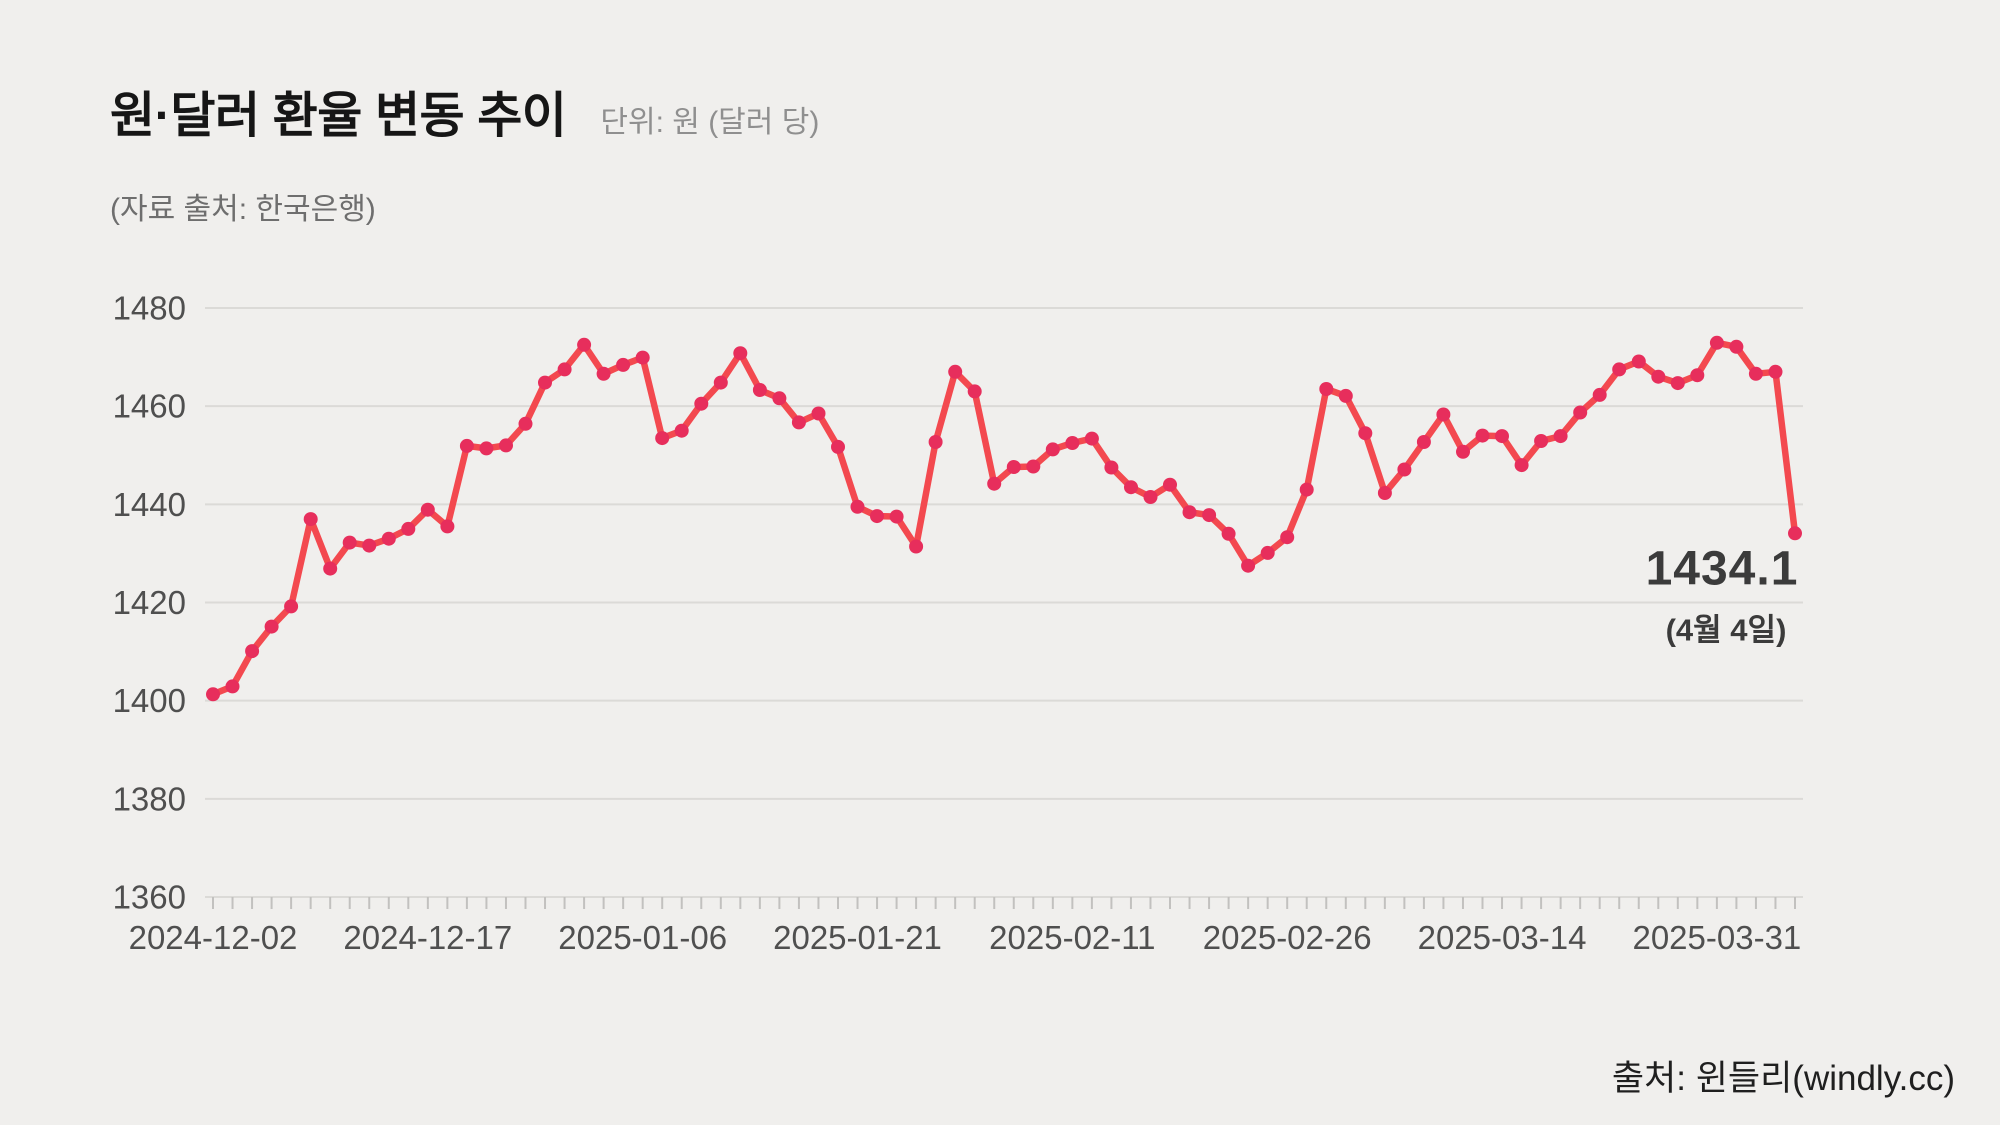  Describe the element at coordinates (1502, 937) in the screenshot. I see `x-tick-label: 2025-03-14` at that location.